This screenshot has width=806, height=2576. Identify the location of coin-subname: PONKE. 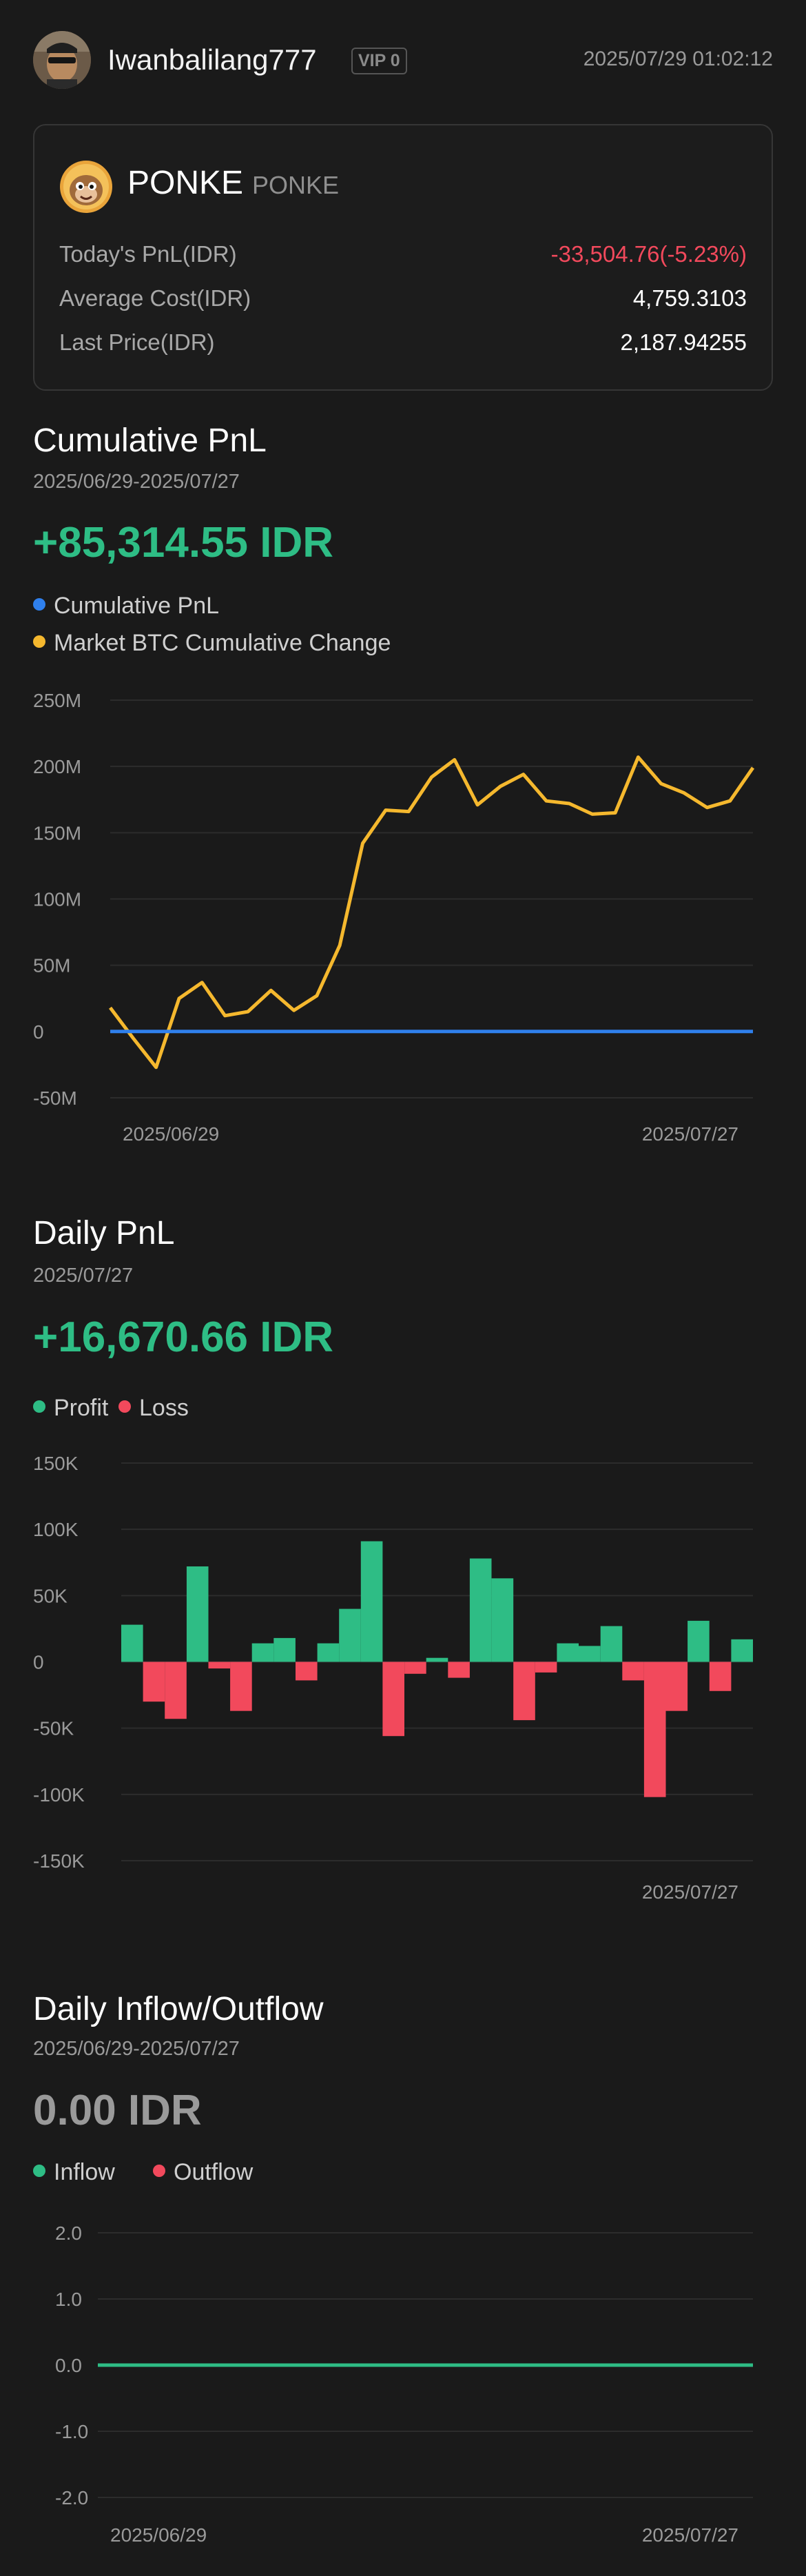
(296, 185).